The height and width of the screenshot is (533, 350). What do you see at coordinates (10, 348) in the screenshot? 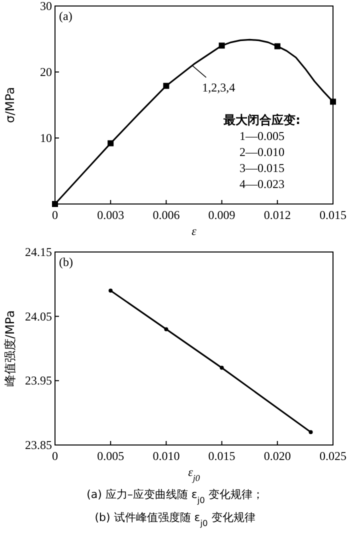
I see `y-axis-title: 峰值强度/MPa` at bounding box center [10, 348].